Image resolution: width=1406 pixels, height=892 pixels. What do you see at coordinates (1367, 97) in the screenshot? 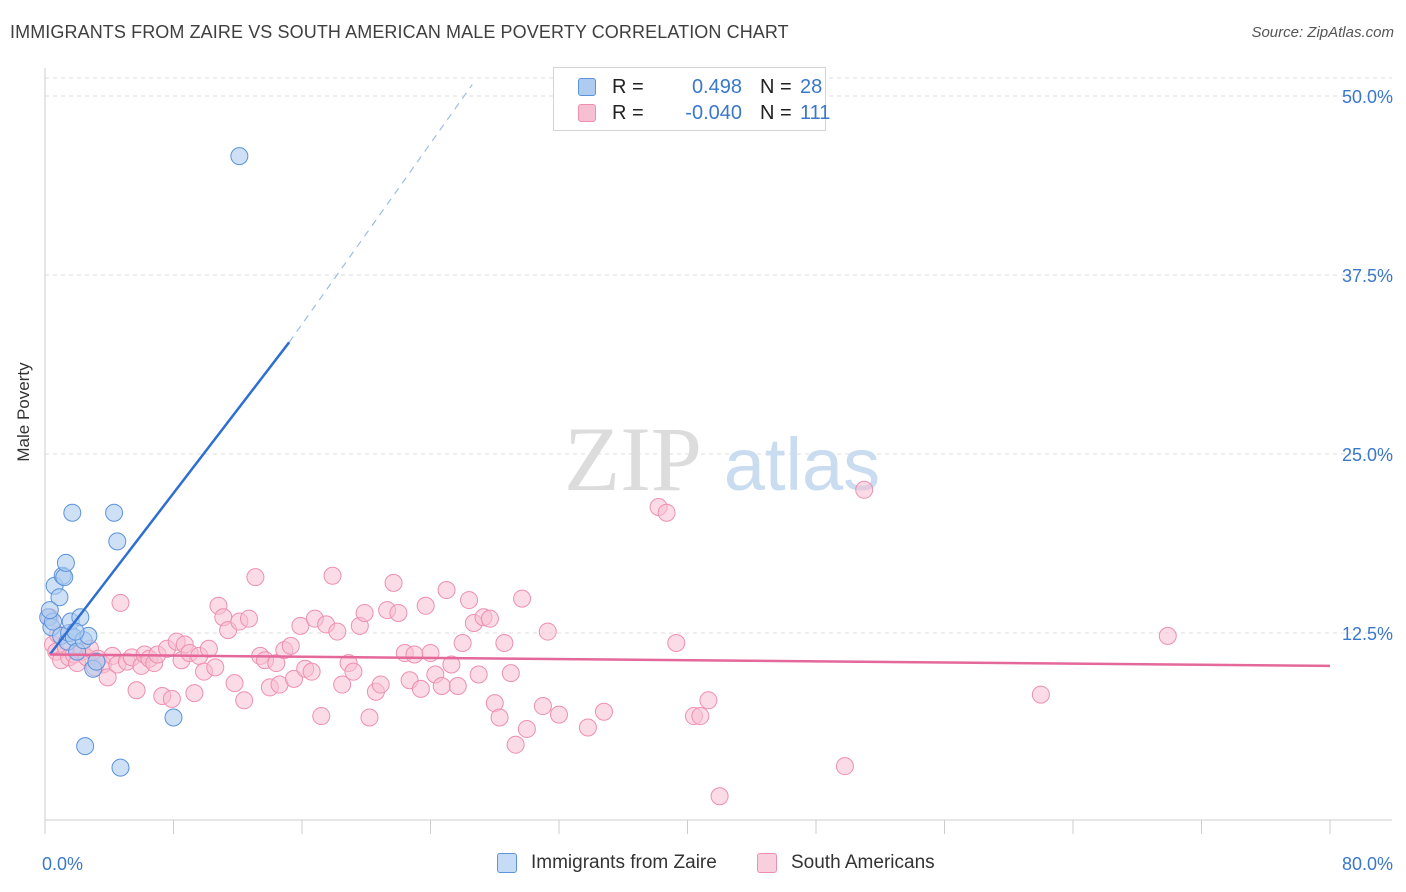
I see `y-tick-label: 50.0%` at bounding box center [1367, 97].